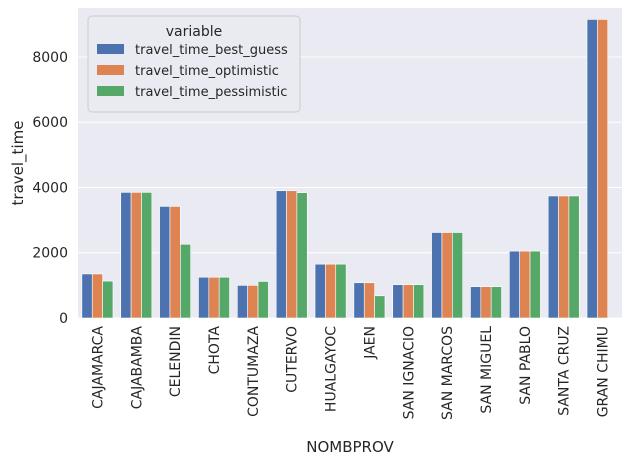 This screenshot has width=630, height=464. Describe the element at coordinates (526, 365) in the screenshot. I see `x-tick-label: SAN PABLO` at that location.